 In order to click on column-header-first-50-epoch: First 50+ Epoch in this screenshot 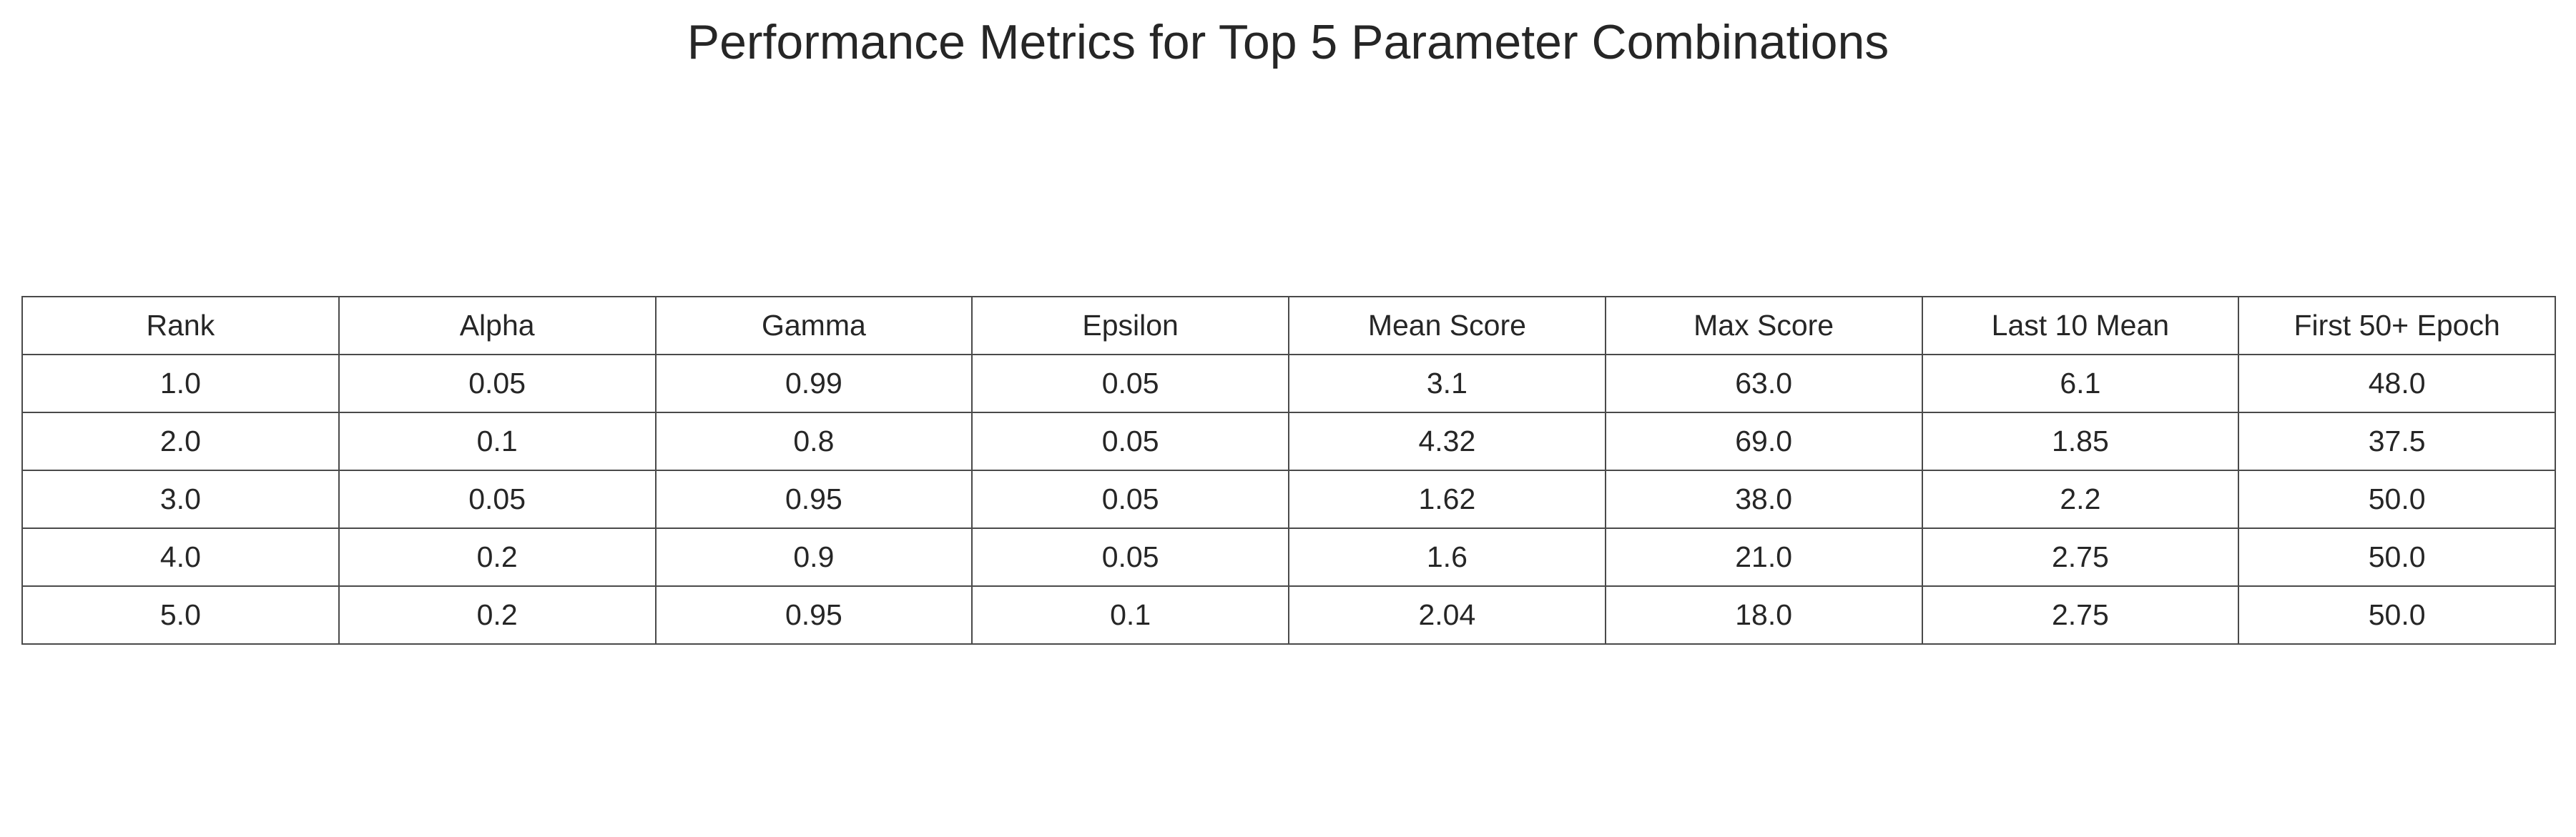, I will do `click(2396, 326)`.